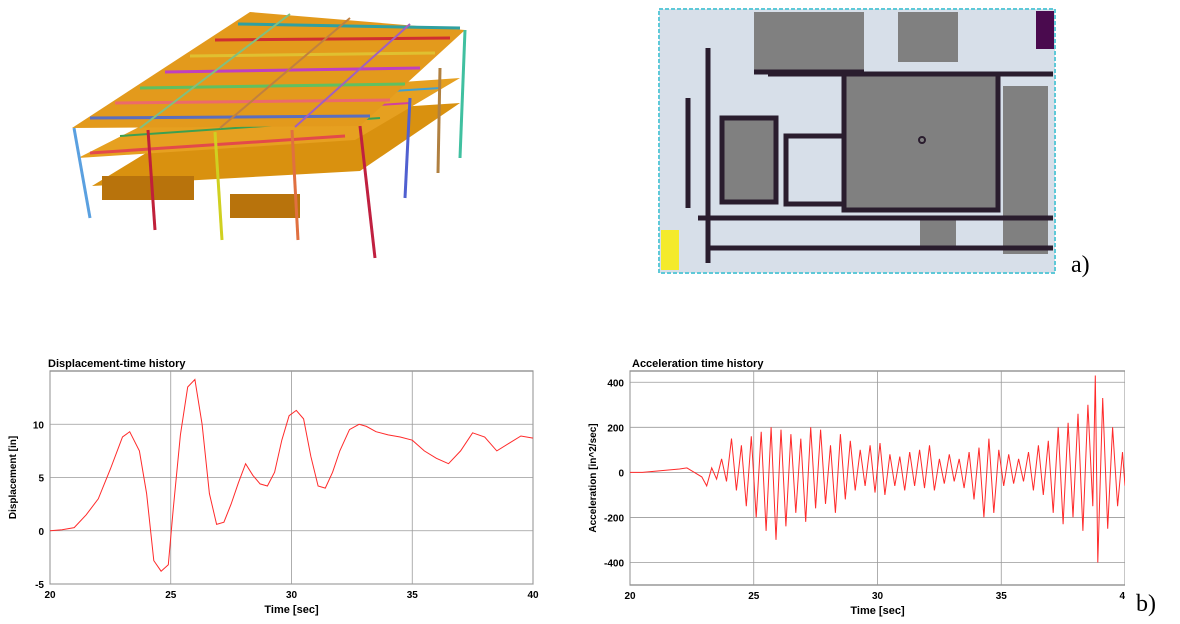 Image resolution: width=1180 pixels, height=624 pixels. What do you see at coordinates (630, 596) in the screenshot?
I see `acc-xtick-label: 20` at bounding box center [630, 596].